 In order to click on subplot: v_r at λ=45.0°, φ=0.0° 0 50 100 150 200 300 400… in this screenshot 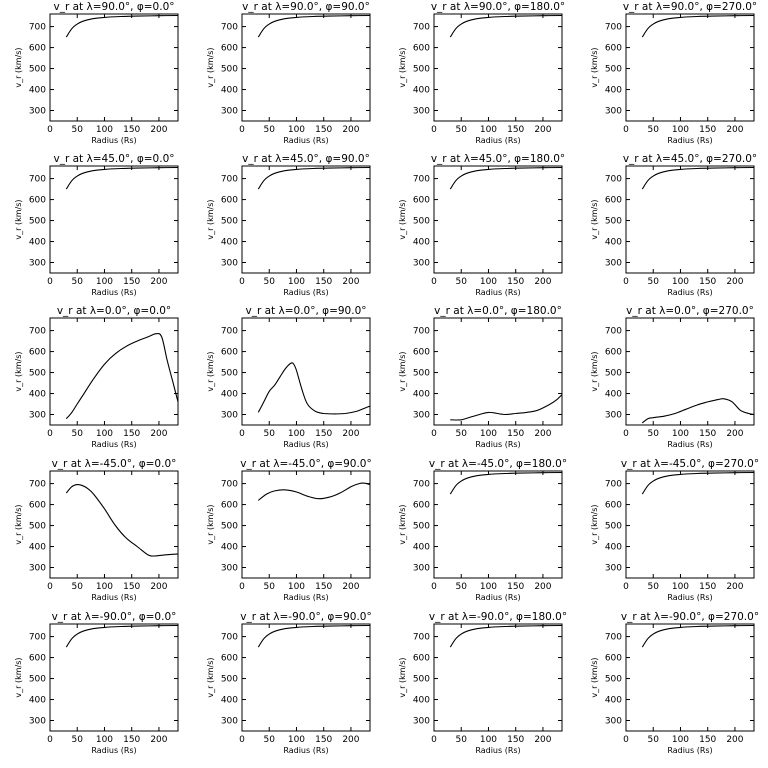, I will do `click(96, 225)`.